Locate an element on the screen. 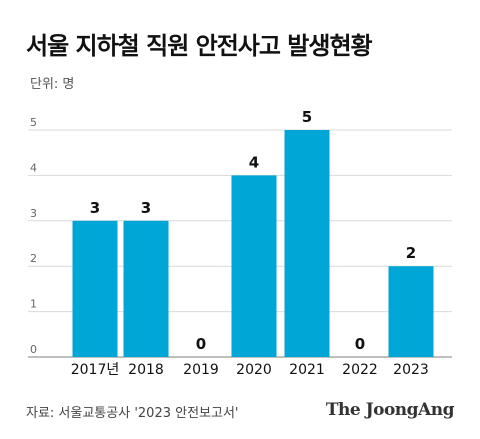 The image size is (480, 439). unit-label: 단위: 명 is located at coordinates (52, 84).